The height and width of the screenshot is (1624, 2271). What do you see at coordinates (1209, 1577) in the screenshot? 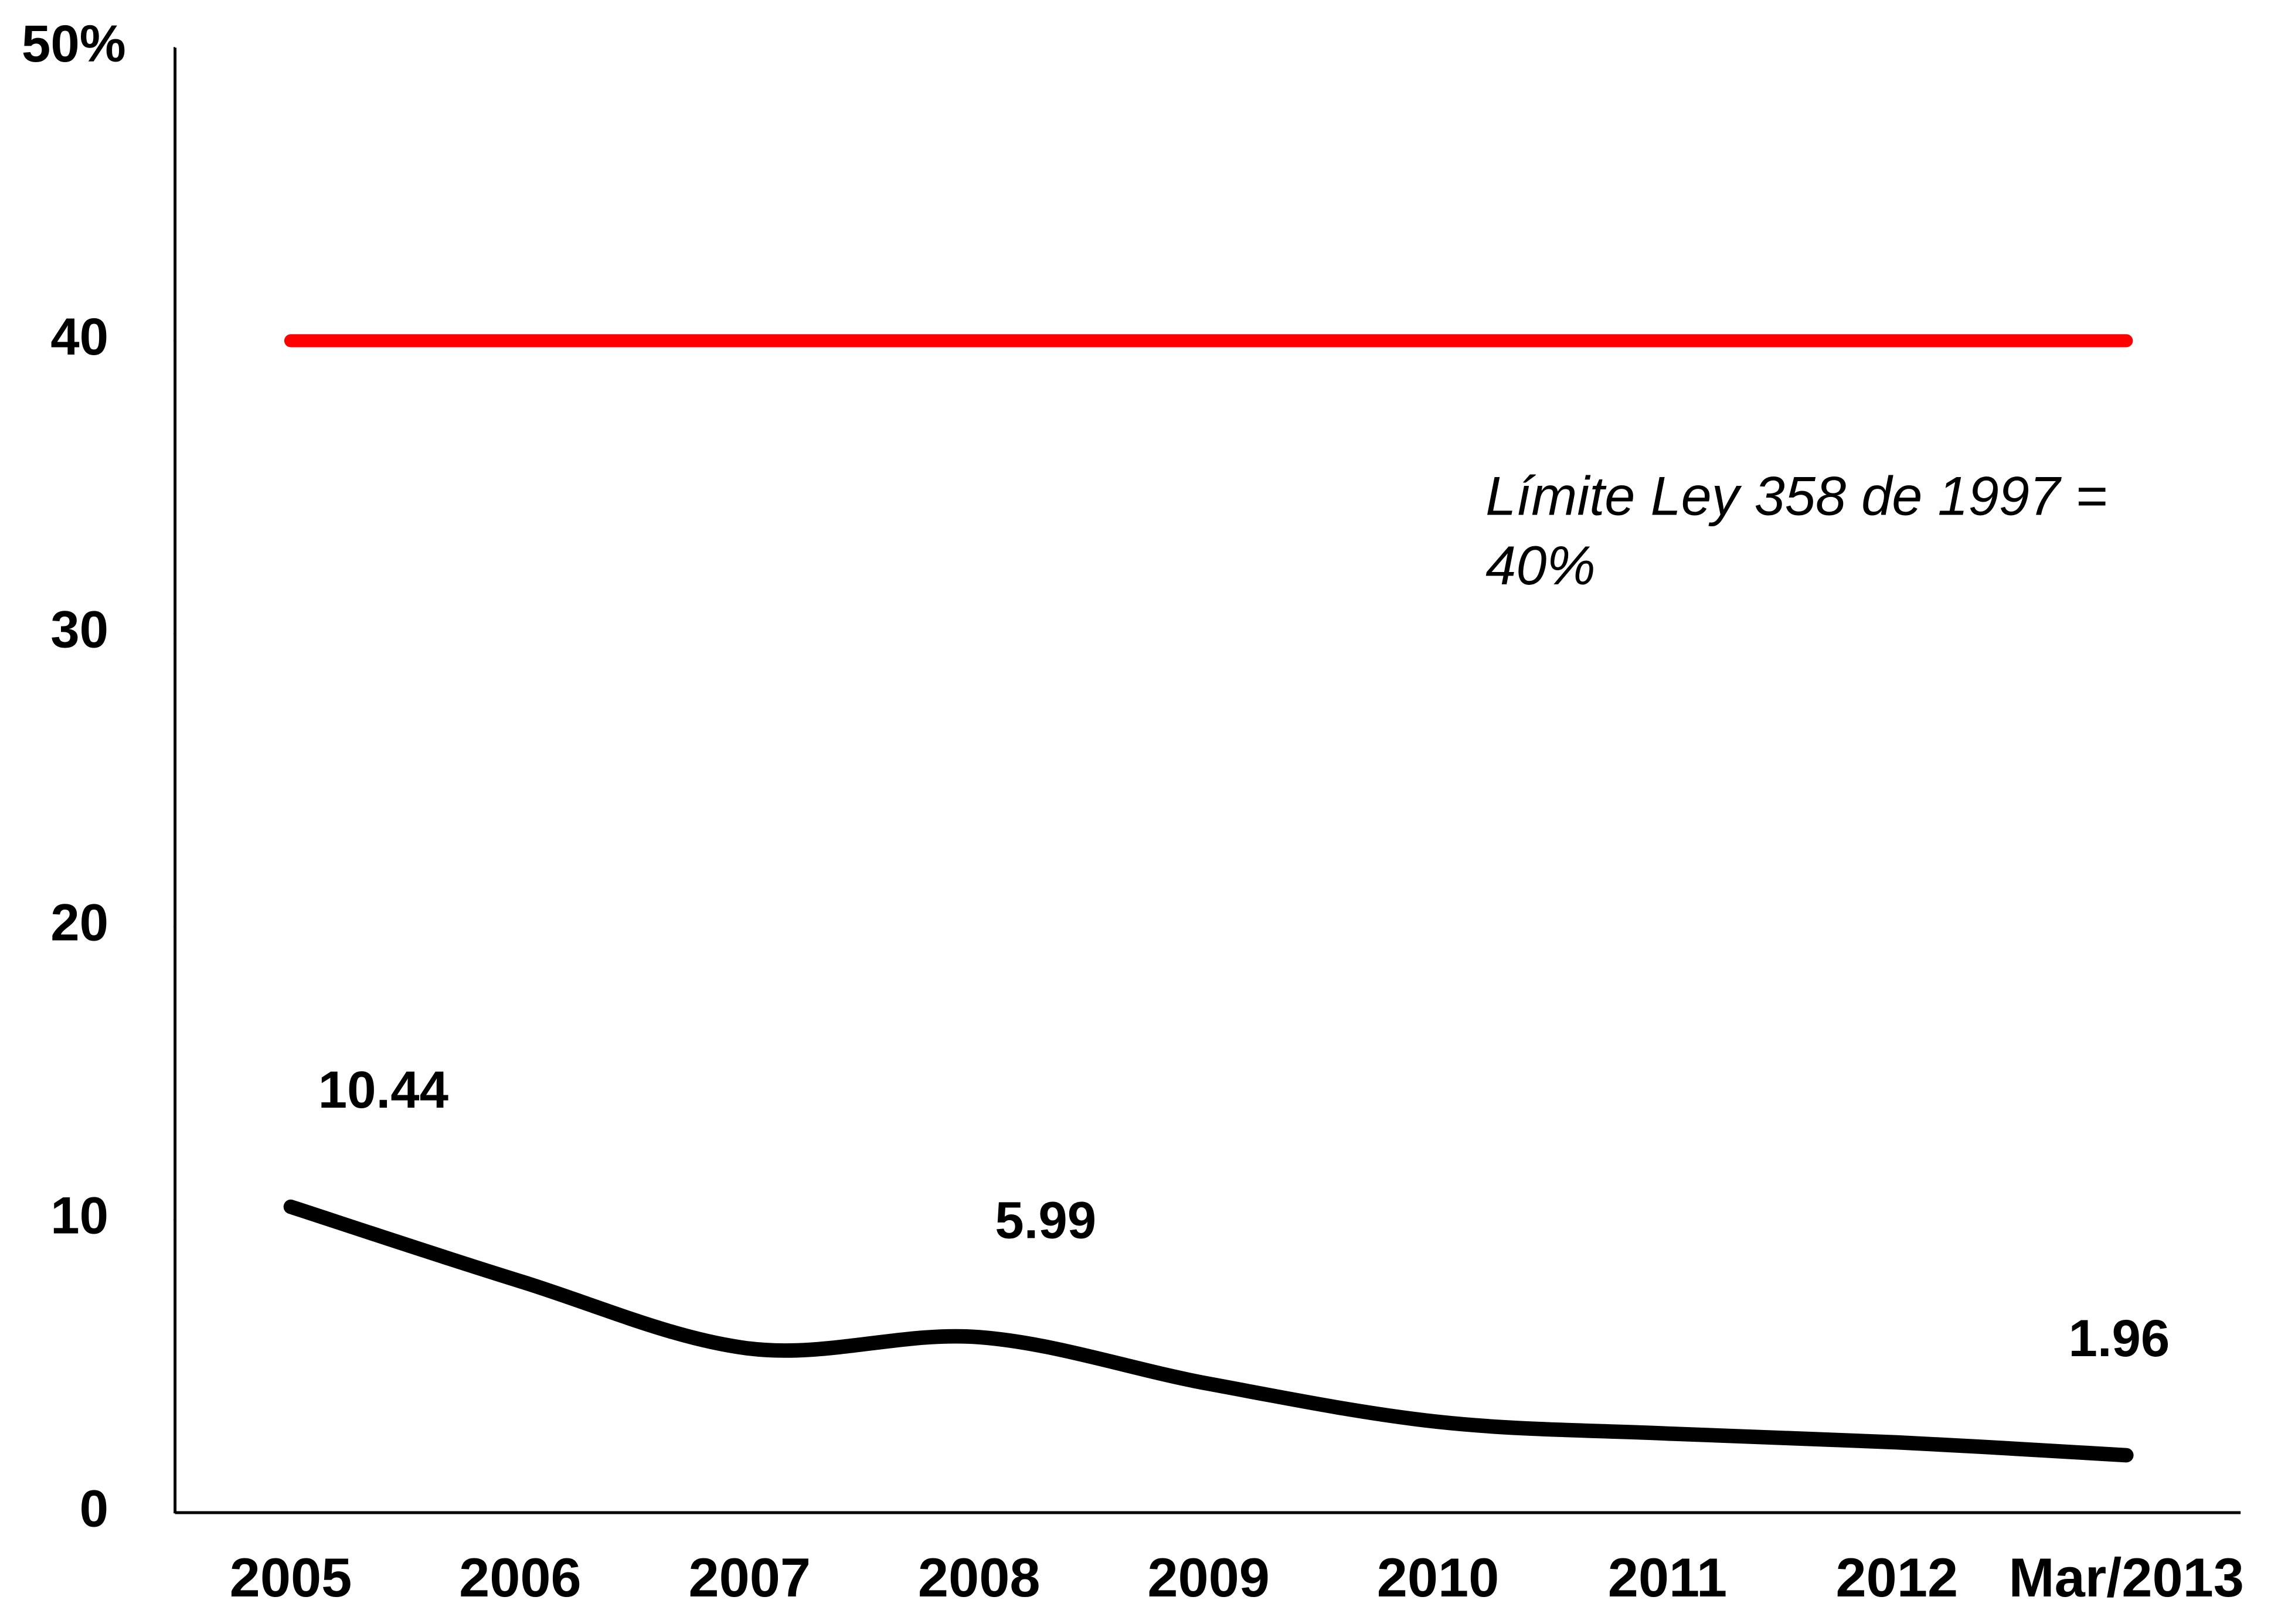
I see `x-tick-label: 2009` at bounding box center [1209, 1577].